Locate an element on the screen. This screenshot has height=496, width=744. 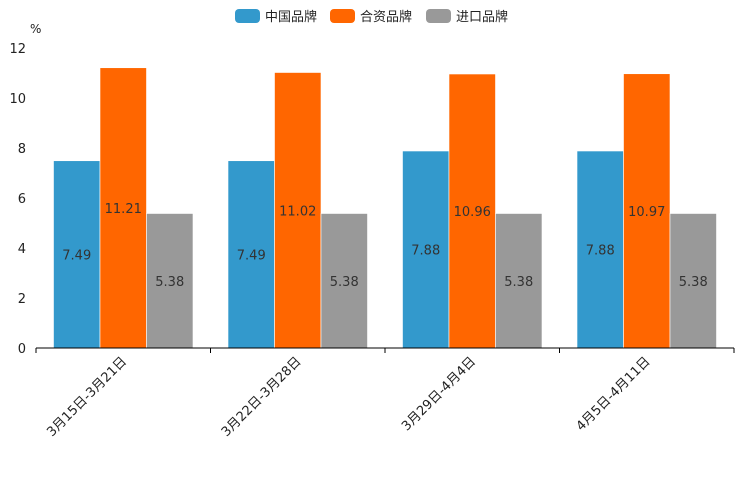
x-tick-label: 3月22日-3月28日 is located at coordinates (262, 397).